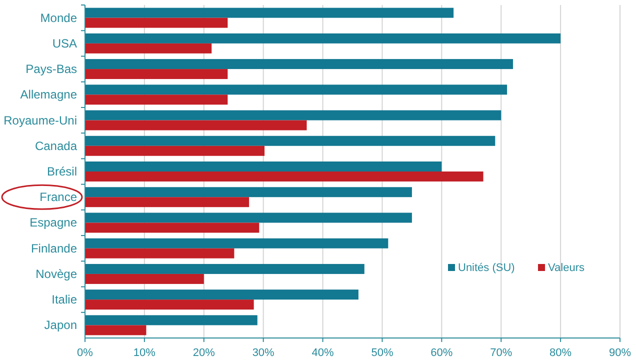 The width and height of the screenshot is (636, 362). What do you see at coordinates (51, 69) in the screenshot?
I see `y-tick-label: Pays-Bas` at bounding box center [51, 69].